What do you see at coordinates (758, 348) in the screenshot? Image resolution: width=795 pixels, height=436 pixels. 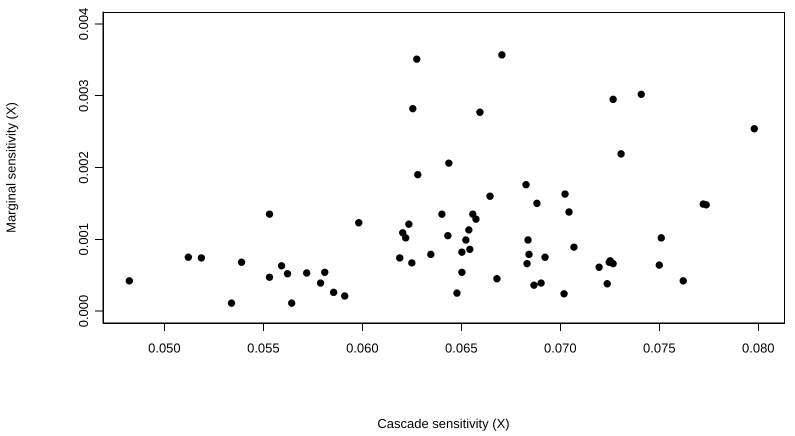 I see `x-tick-label: 0.080` at bounding box center [758, 348].